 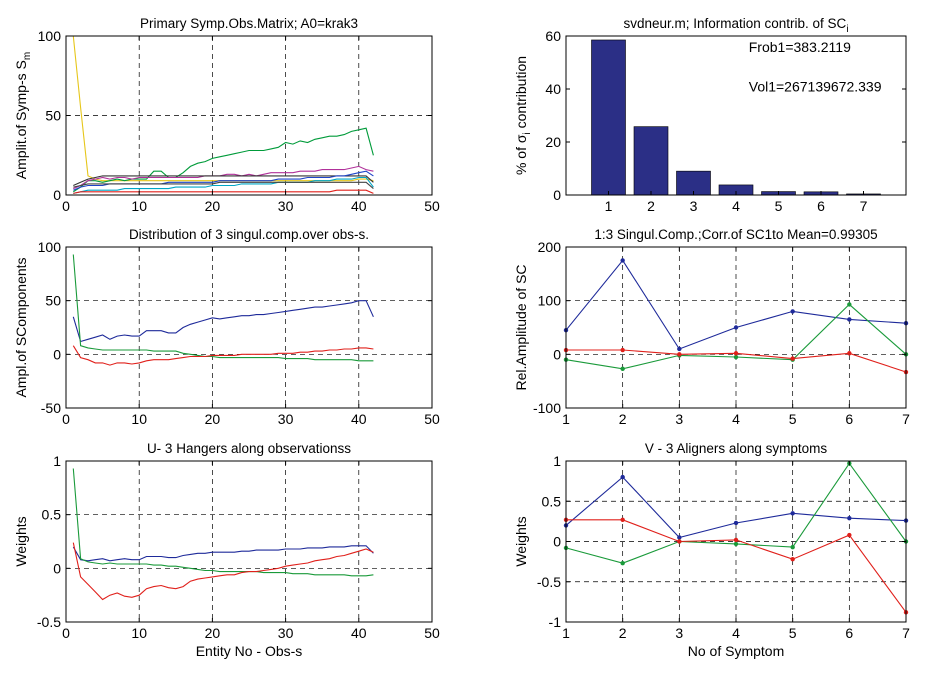 I want to click on plot-area, so click(x=249, y=541).